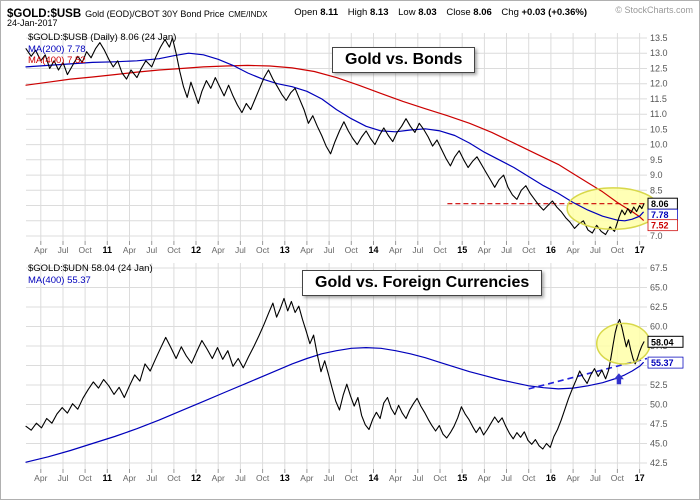  Describe the element at coordinates (404, 60) in the screenshot. I see `annotation-title-gold-vs-bonds: Gold vs. Bonds` at that location.